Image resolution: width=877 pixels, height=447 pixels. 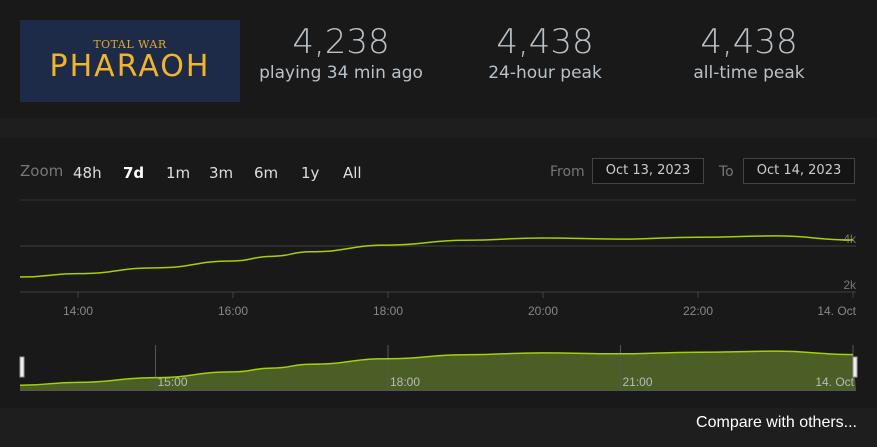 I want to click on x-tick-label: 22:00, so click(x=698, y=311).